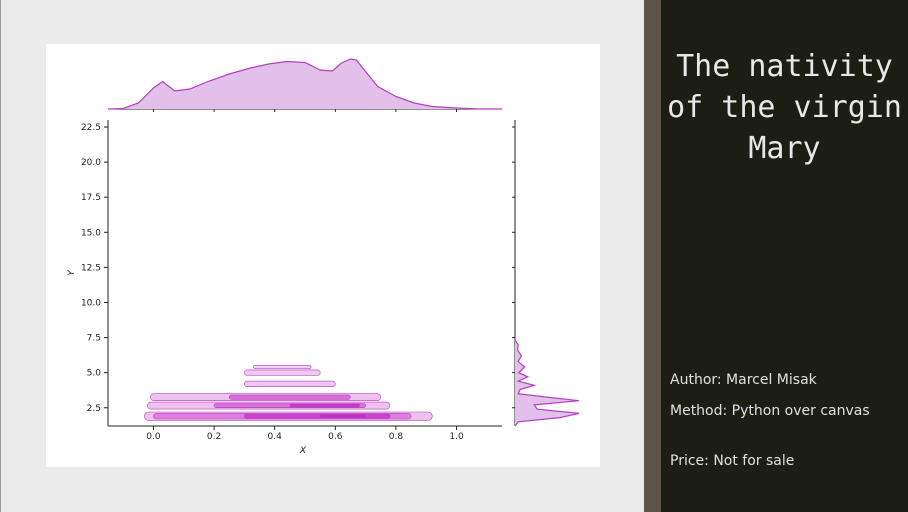 The height and width of the screenshot is (512, 908). What do you see at coordinates (214, 437) in the screenshot?
I see `x-tick-label: 0.2` at bounding box center [214, 437].